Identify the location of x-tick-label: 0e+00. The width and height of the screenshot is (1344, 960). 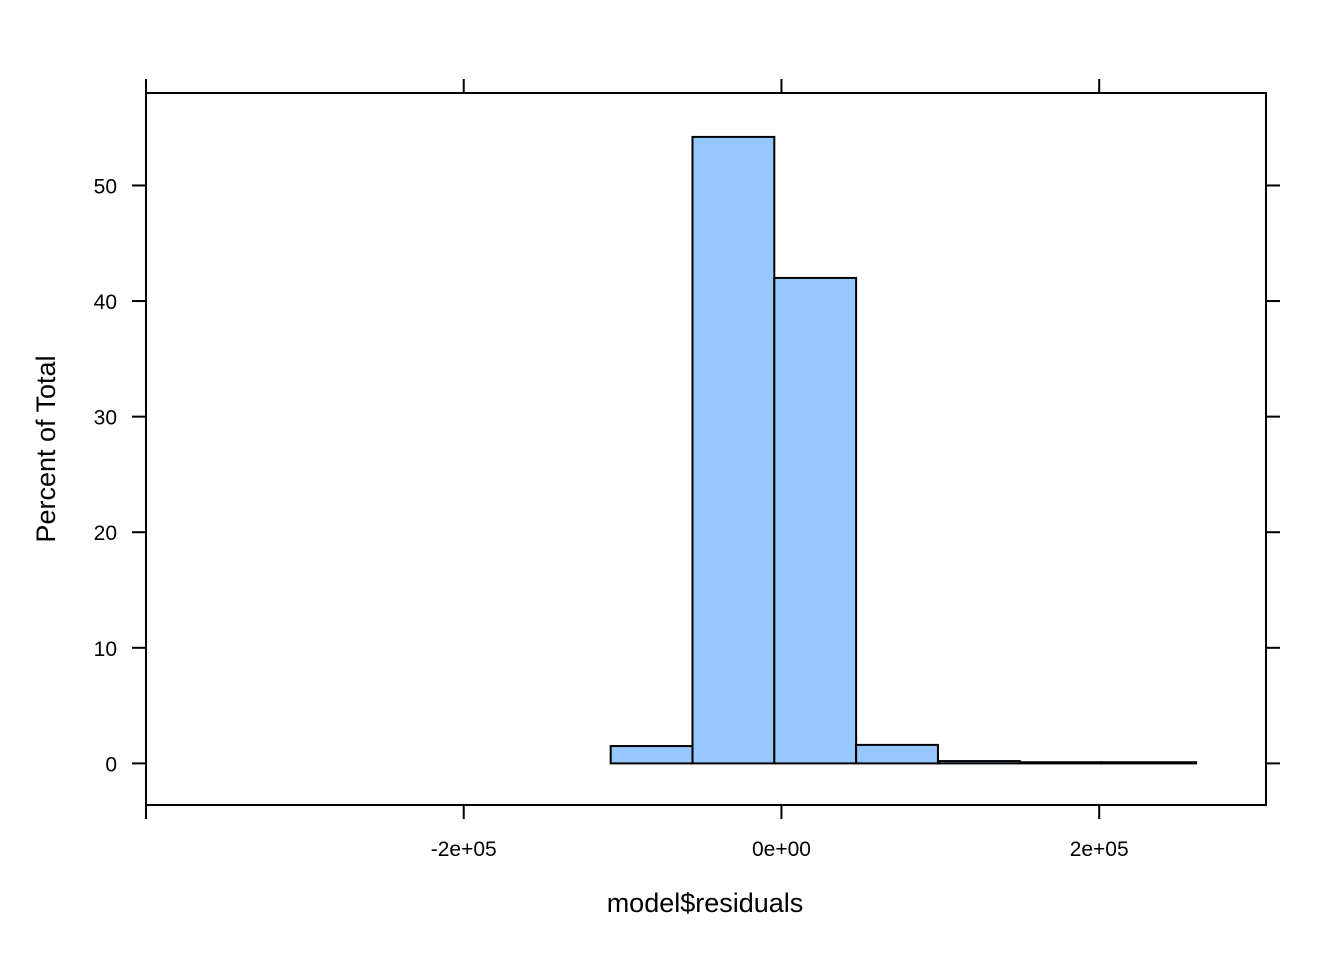
(781, 849).